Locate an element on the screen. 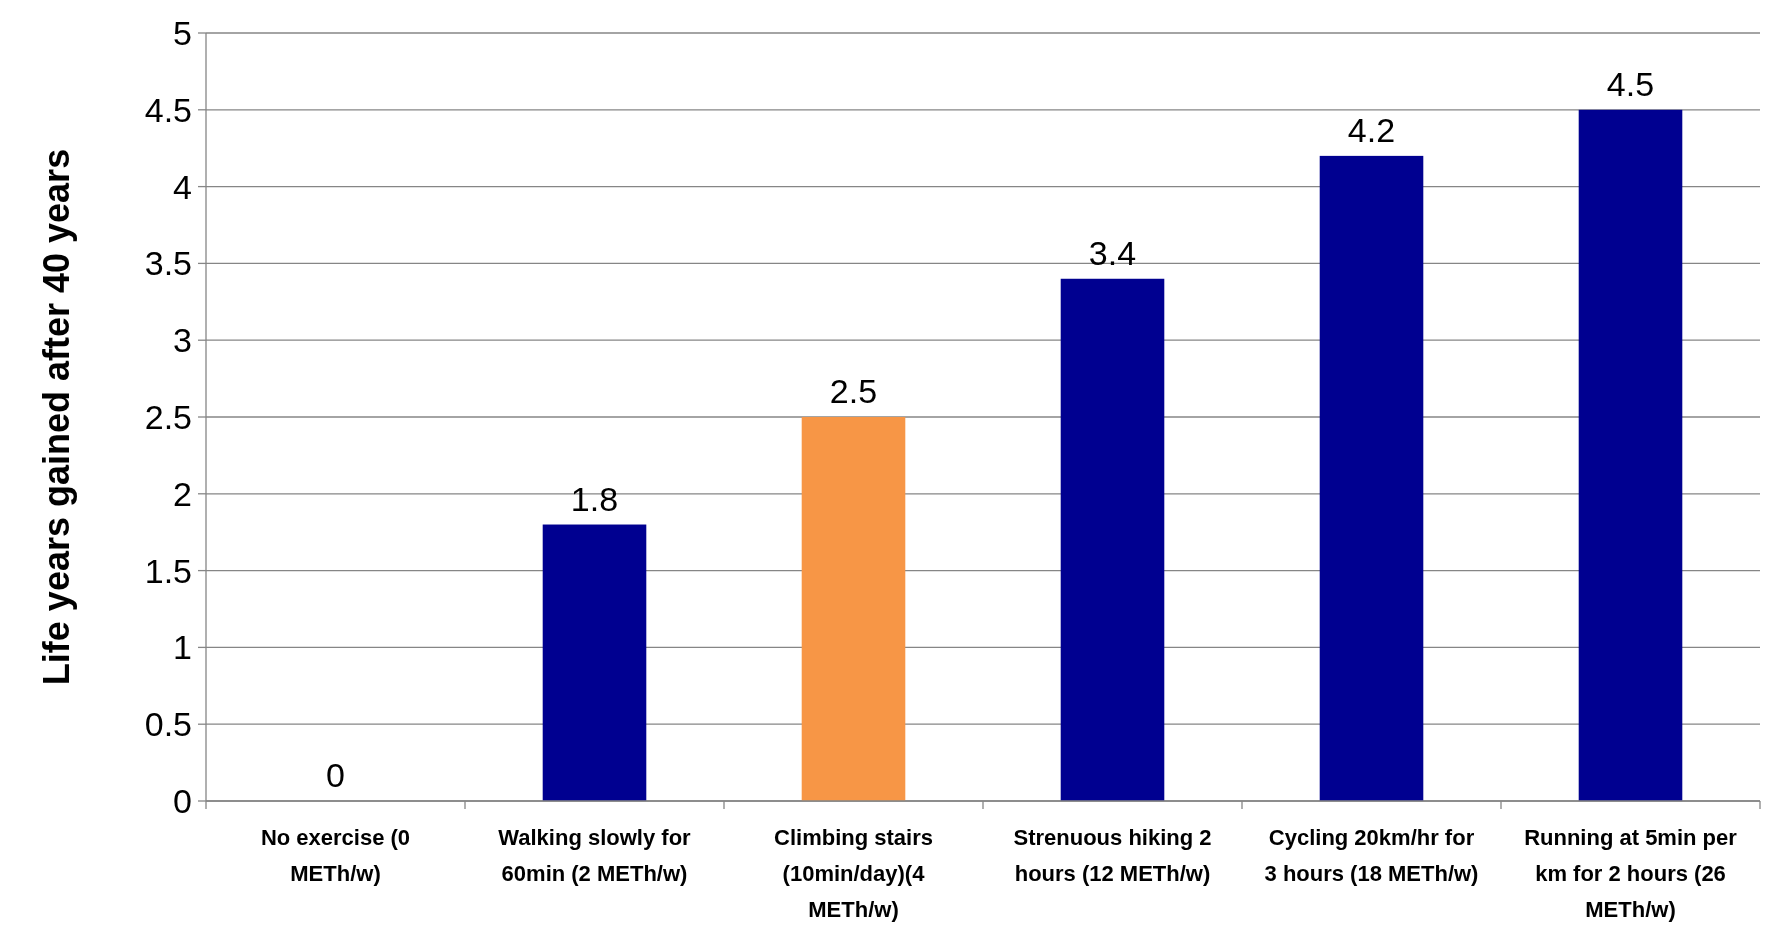 This screenshot has width=1777, height=930. y-tick-label: 2.5 is located at coordinates (168, 416).